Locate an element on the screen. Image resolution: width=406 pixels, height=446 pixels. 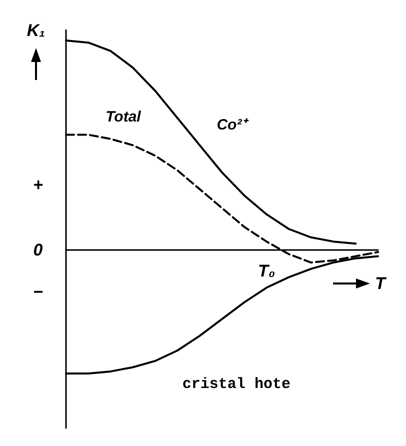
y-axis-title: K₁ is located at coordinates (36, 30).